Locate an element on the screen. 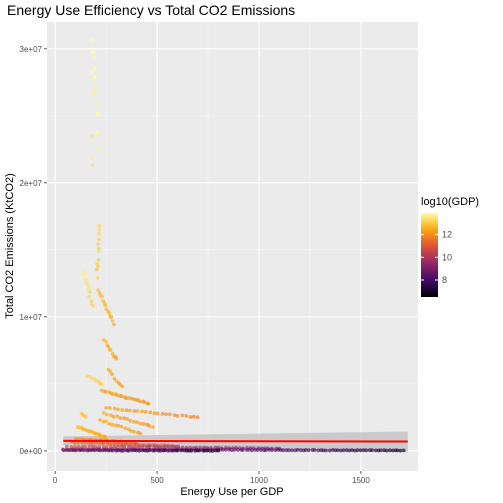 Image resolution: width=503 pixels, height=503 pixels. y-tick-label: 3e+07 is located at coordinates (31, 49).